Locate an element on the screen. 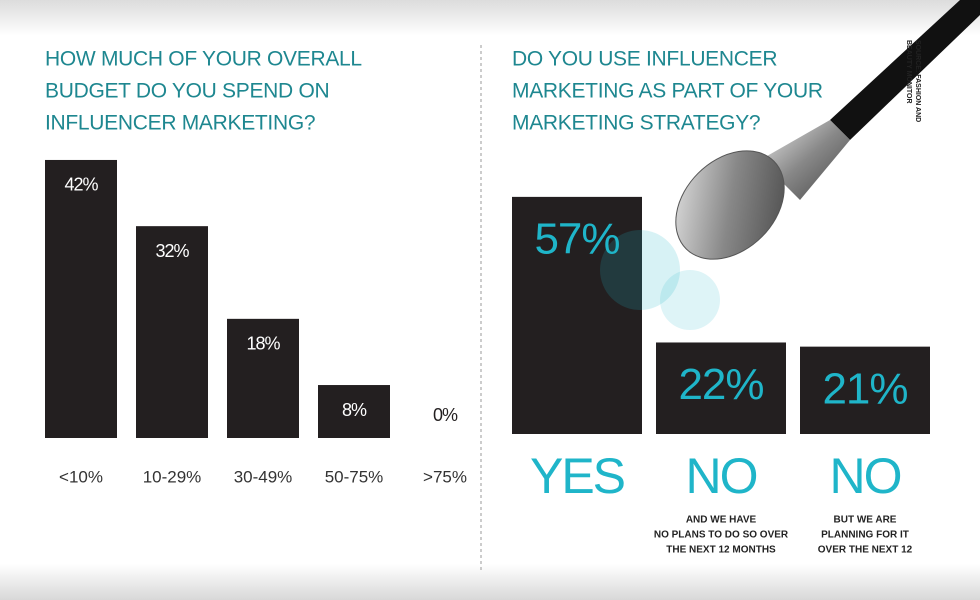 The width and height of the screenshot is (980, 600). category-note: PLANNING FOR IT is located at coordinates (865, 535).